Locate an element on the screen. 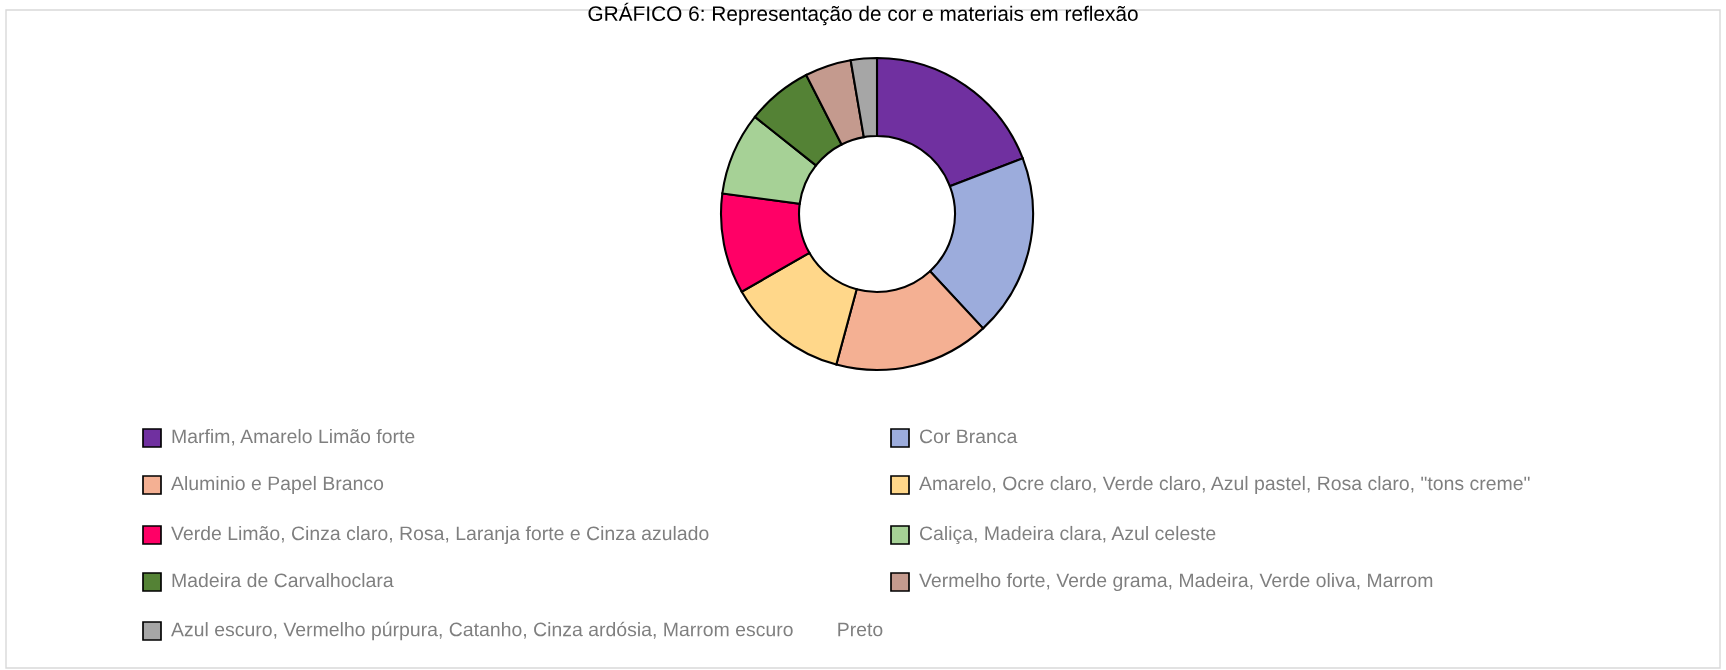  legend-label: Azul escuro, Vermelho púrpura, Catanho, Cinza ardósia, Marrom escuro Preto is located at coordinates (527, 631).